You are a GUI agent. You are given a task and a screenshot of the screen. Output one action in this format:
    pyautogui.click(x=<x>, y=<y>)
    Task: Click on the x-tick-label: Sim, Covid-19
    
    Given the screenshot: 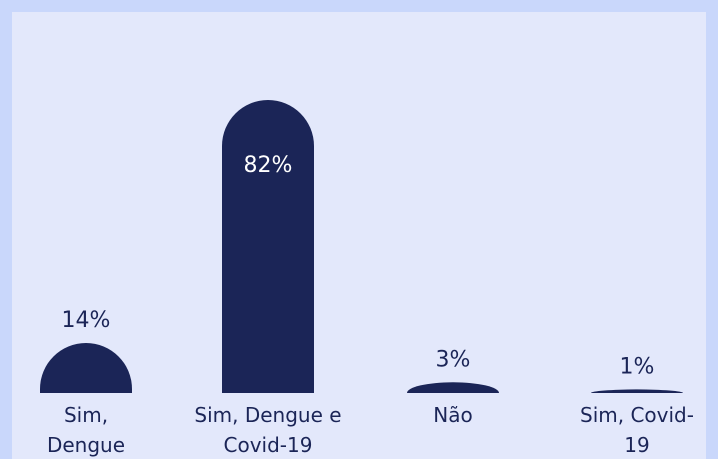 What is the action you would take?
    pyautogui.click(x=637, y=430)
    